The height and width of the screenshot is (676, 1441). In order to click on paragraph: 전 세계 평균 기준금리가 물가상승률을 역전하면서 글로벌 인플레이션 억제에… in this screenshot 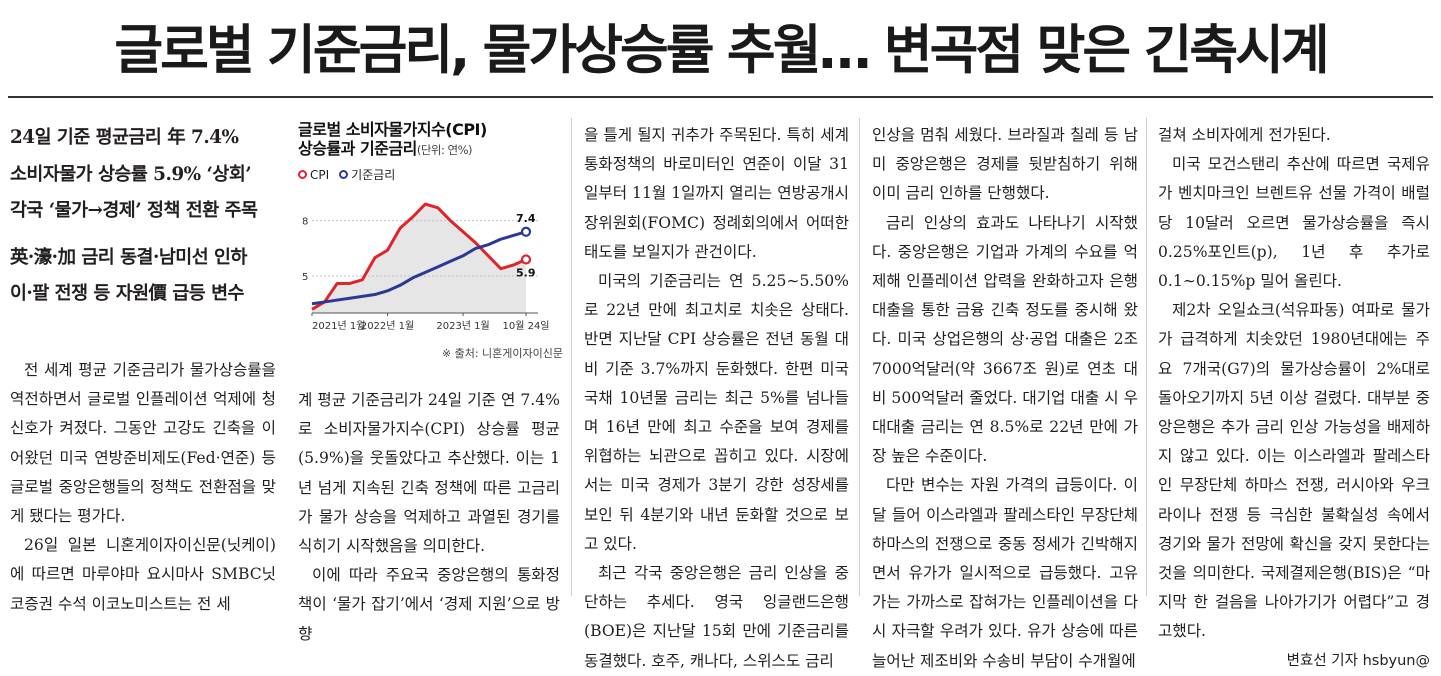, I will do `click(143, 443)`.